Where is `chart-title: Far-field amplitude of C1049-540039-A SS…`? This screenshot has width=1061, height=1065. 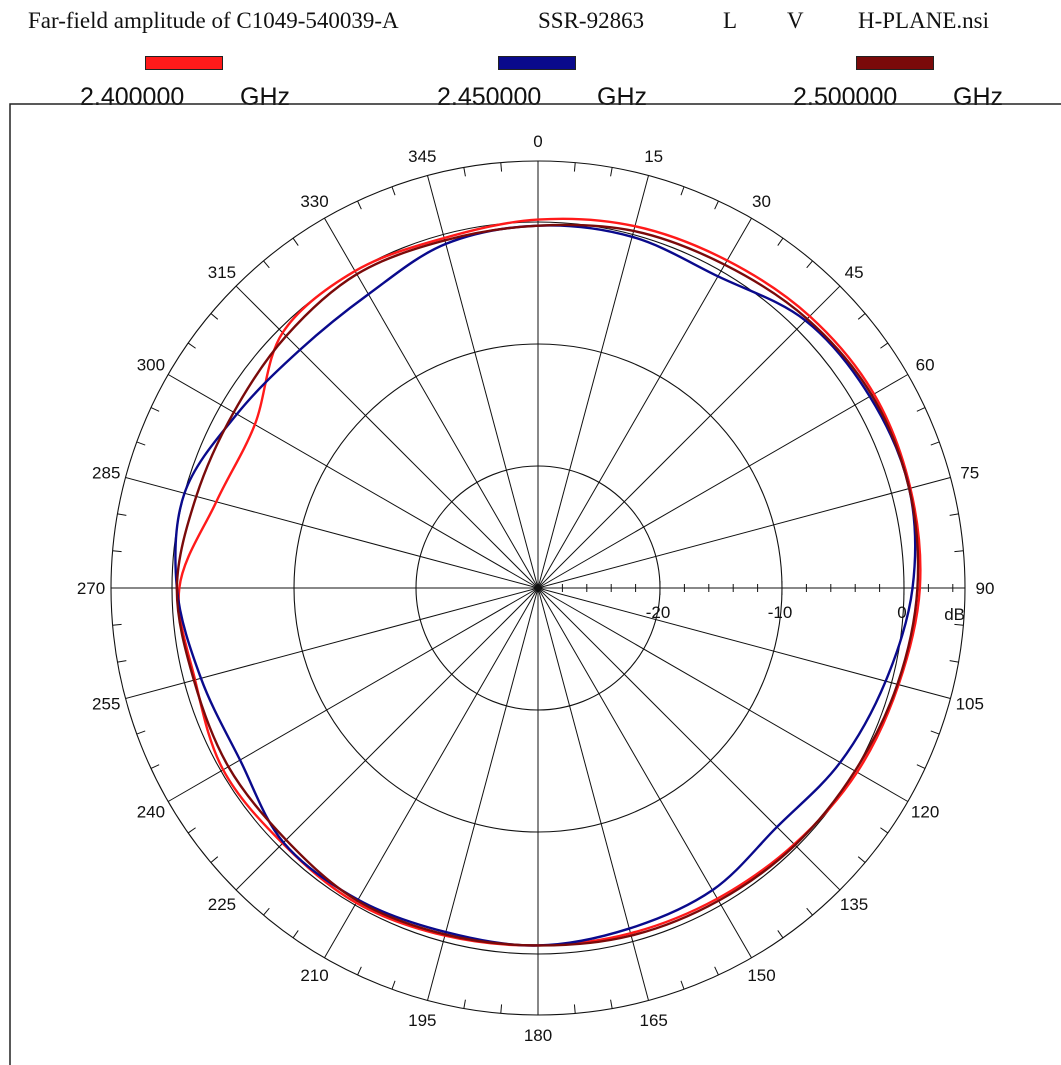
chart-title: Far-field amplitude of C1049-540039-A SS… is located at coordinates (543, 25).